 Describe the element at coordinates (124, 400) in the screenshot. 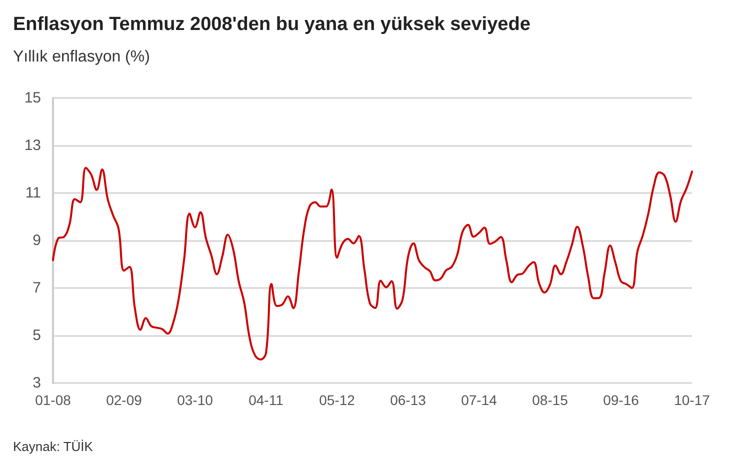

I see `x-tick-label: 02-09` at that location.